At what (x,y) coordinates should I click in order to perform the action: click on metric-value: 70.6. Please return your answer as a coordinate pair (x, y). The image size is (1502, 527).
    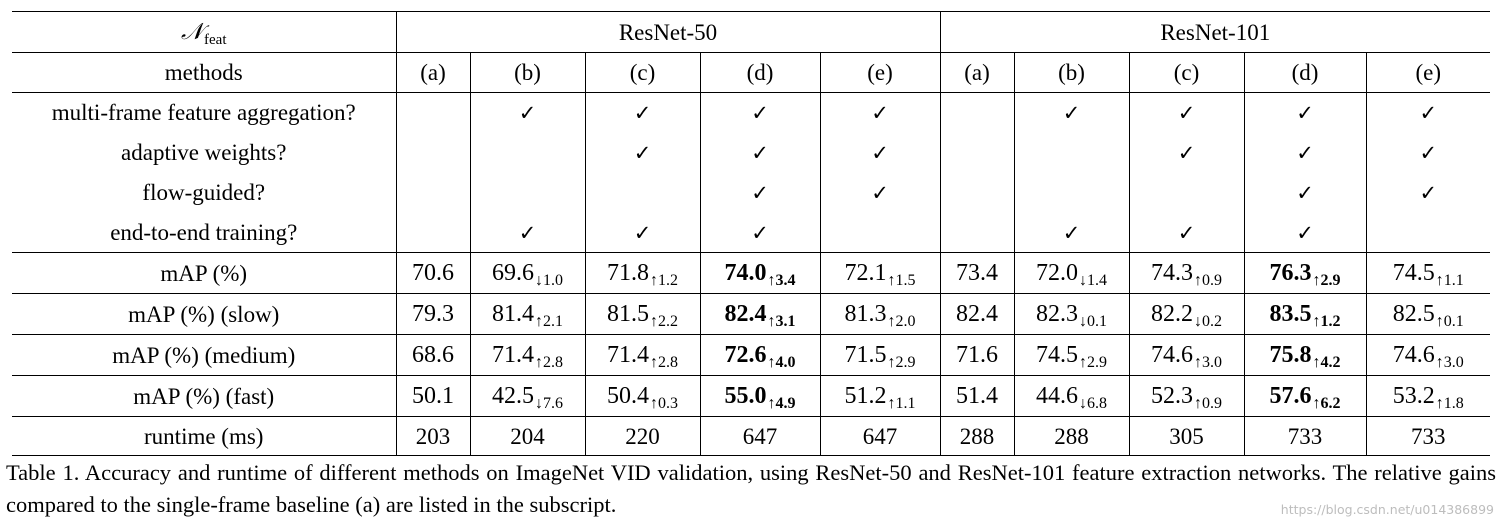
    Looking at the image, I should click on (433, 273).